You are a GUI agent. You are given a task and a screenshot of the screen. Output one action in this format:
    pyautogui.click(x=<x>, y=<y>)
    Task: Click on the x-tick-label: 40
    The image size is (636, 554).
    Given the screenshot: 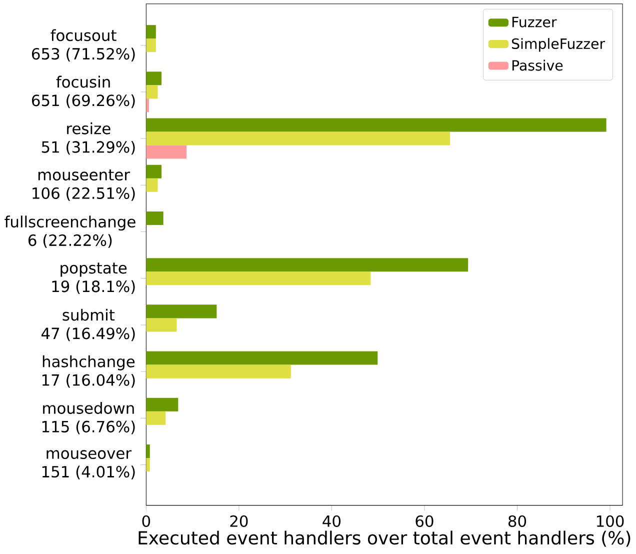 What is the action you would take?
    pyautogui.click(x=331, y=522)
    